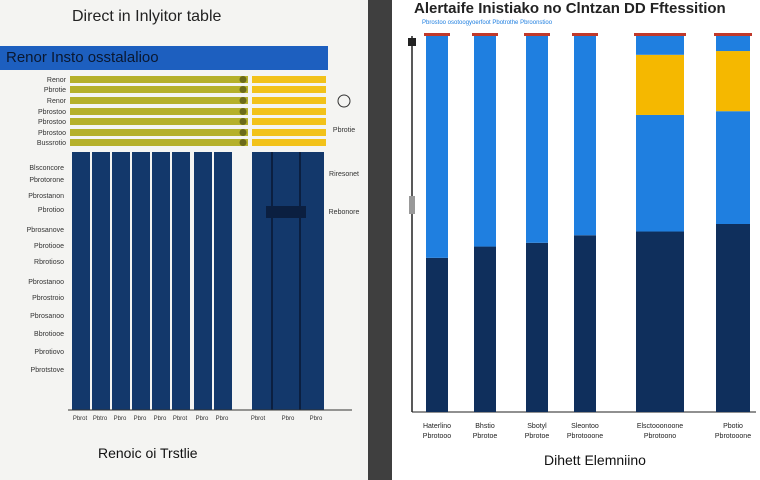  What do you see at coordinates (148, 453) in the screenshot?
I see `left-footer: Renoic oi Trstlie` at bounding box center [148, 453].